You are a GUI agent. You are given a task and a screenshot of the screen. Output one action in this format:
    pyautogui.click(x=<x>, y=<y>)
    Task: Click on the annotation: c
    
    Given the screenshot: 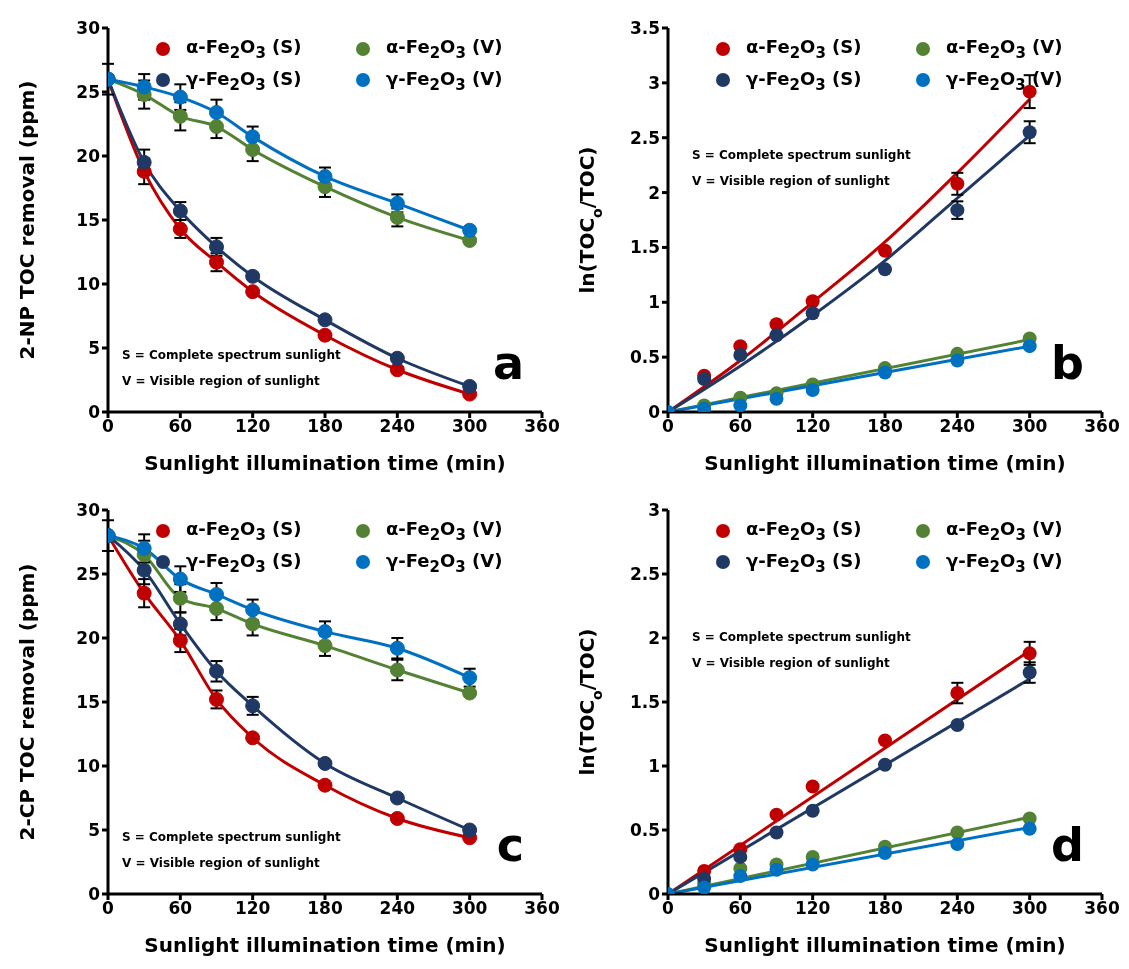 What is the action you would take?
    pyautogui.click(x=510, y=845)
    